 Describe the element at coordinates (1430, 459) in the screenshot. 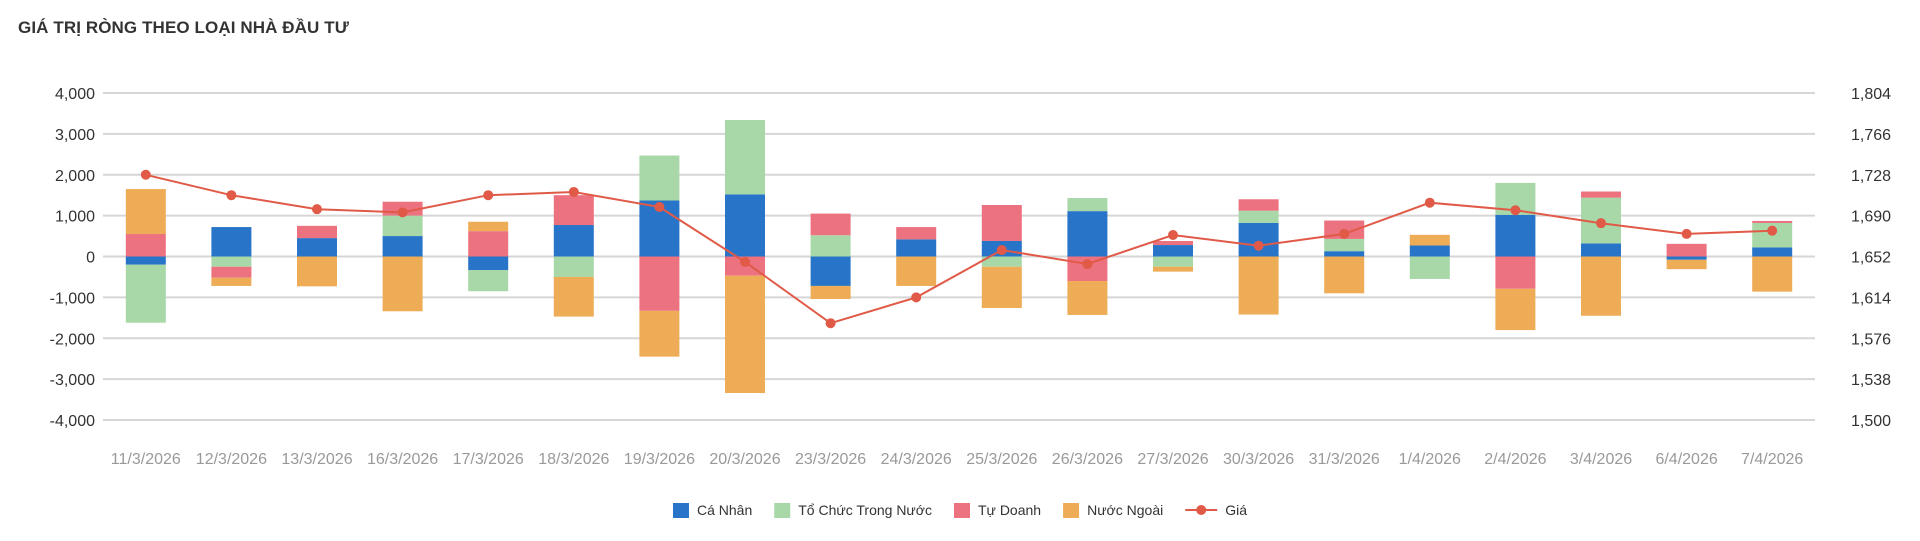

I see `x-tick-label: 1/4/2026` at that location.